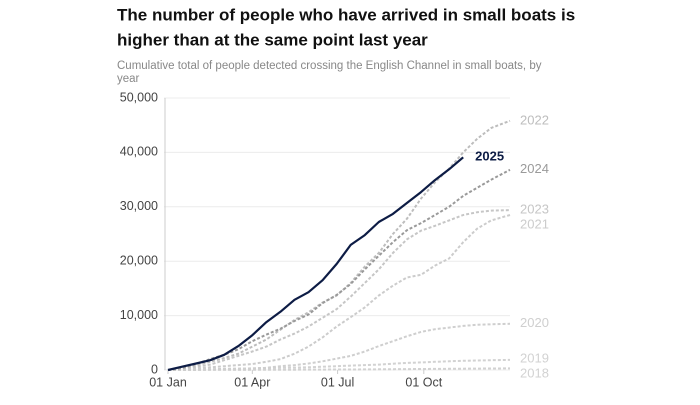 The image size is (700, 405). What do you see at coordinates (139, 206) in the screenshot?
I see `y-tick-label: 30,000` at bounding box center [139, 206].